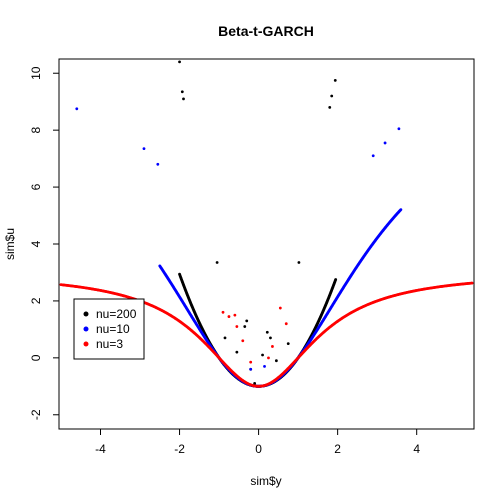 This screenshot has width=504, height=504. Describe the element at coordinates (44, 243) in the screenshot. I see `y-axis: -2 0 2 4 6 8 10` at that location.